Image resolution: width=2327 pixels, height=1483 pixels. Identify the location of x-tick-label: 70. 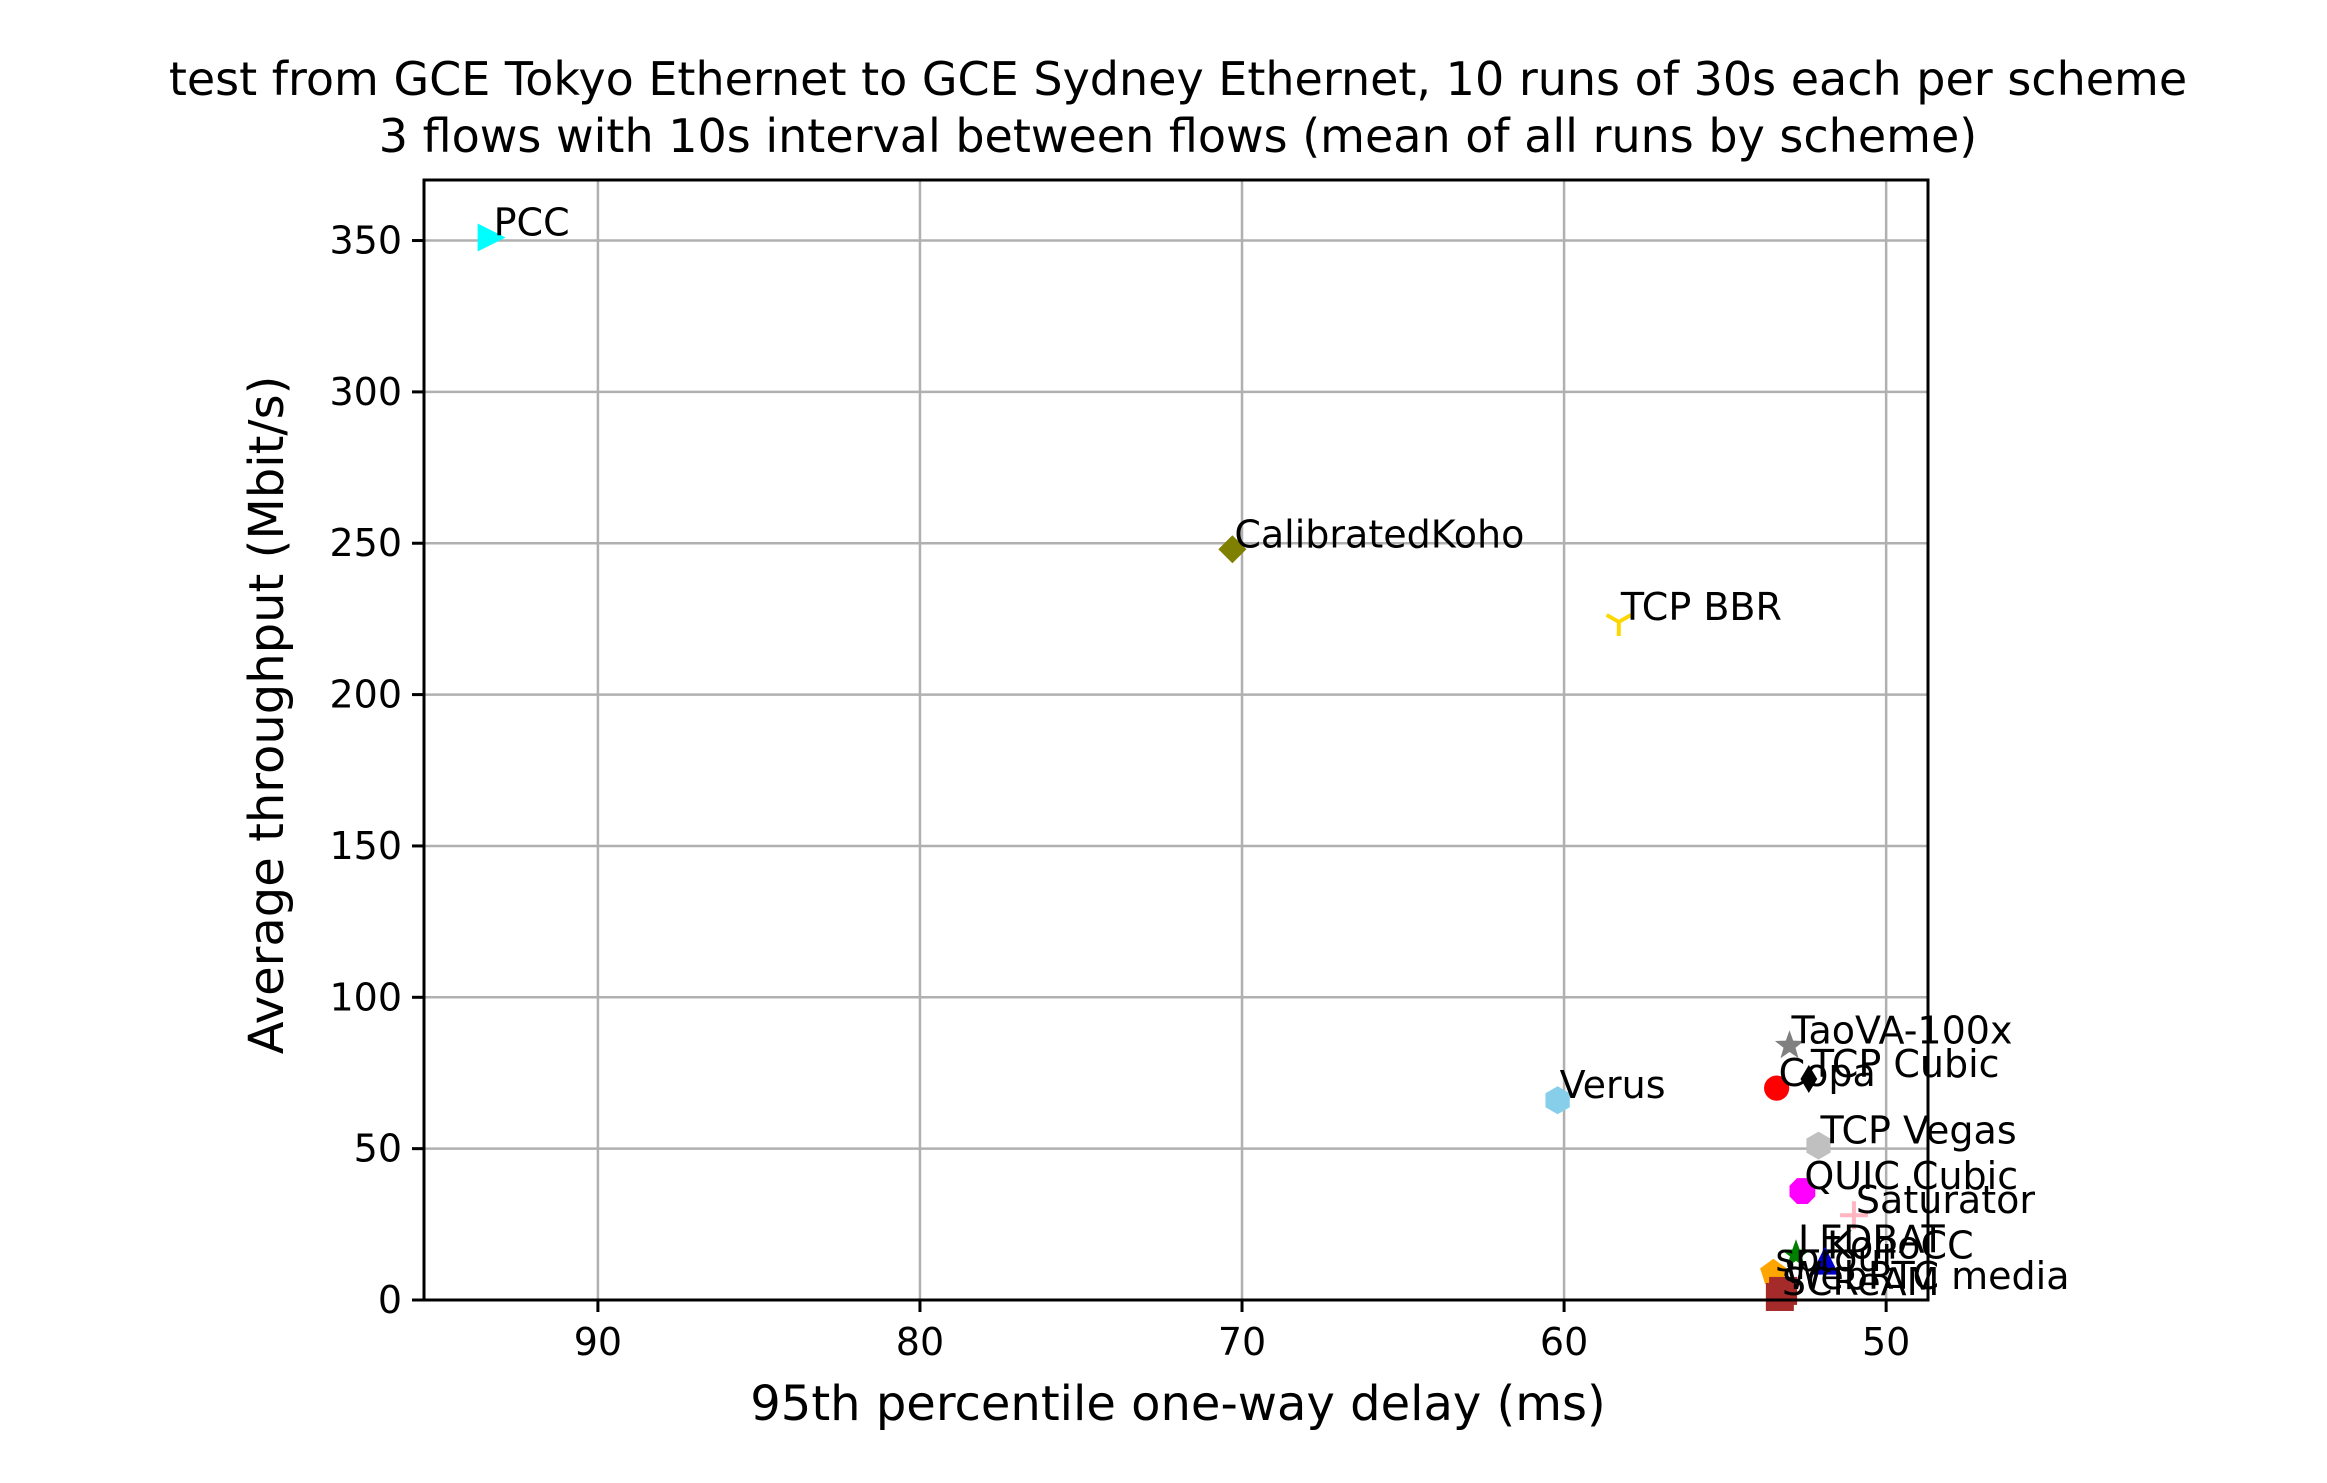
(1242, 1342).